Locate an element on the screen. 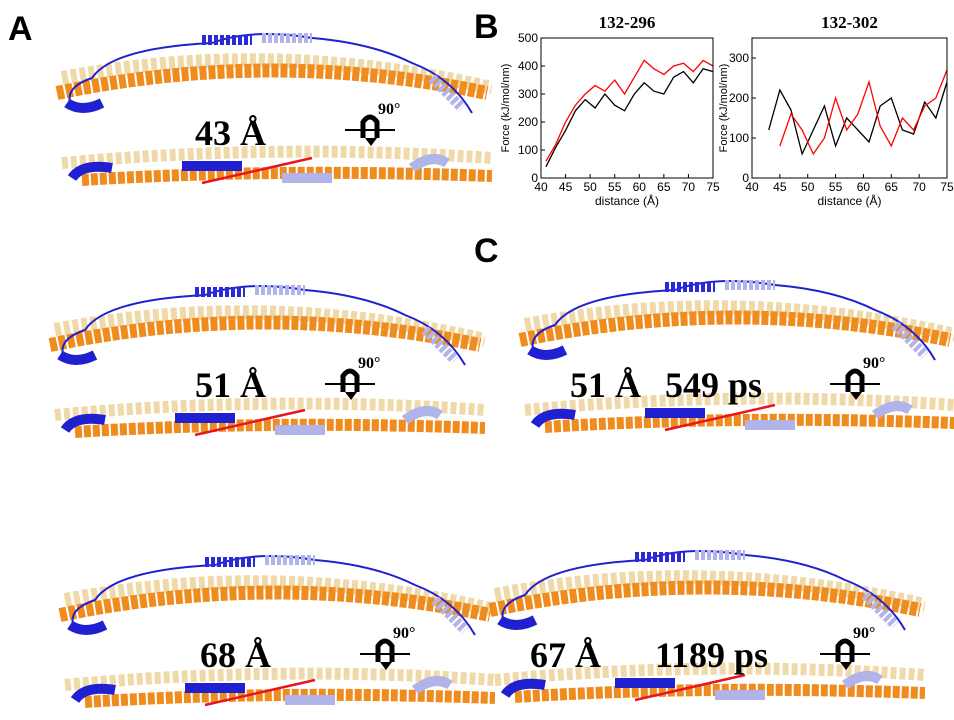  panel-label: B is located at coordinates (486, 27).